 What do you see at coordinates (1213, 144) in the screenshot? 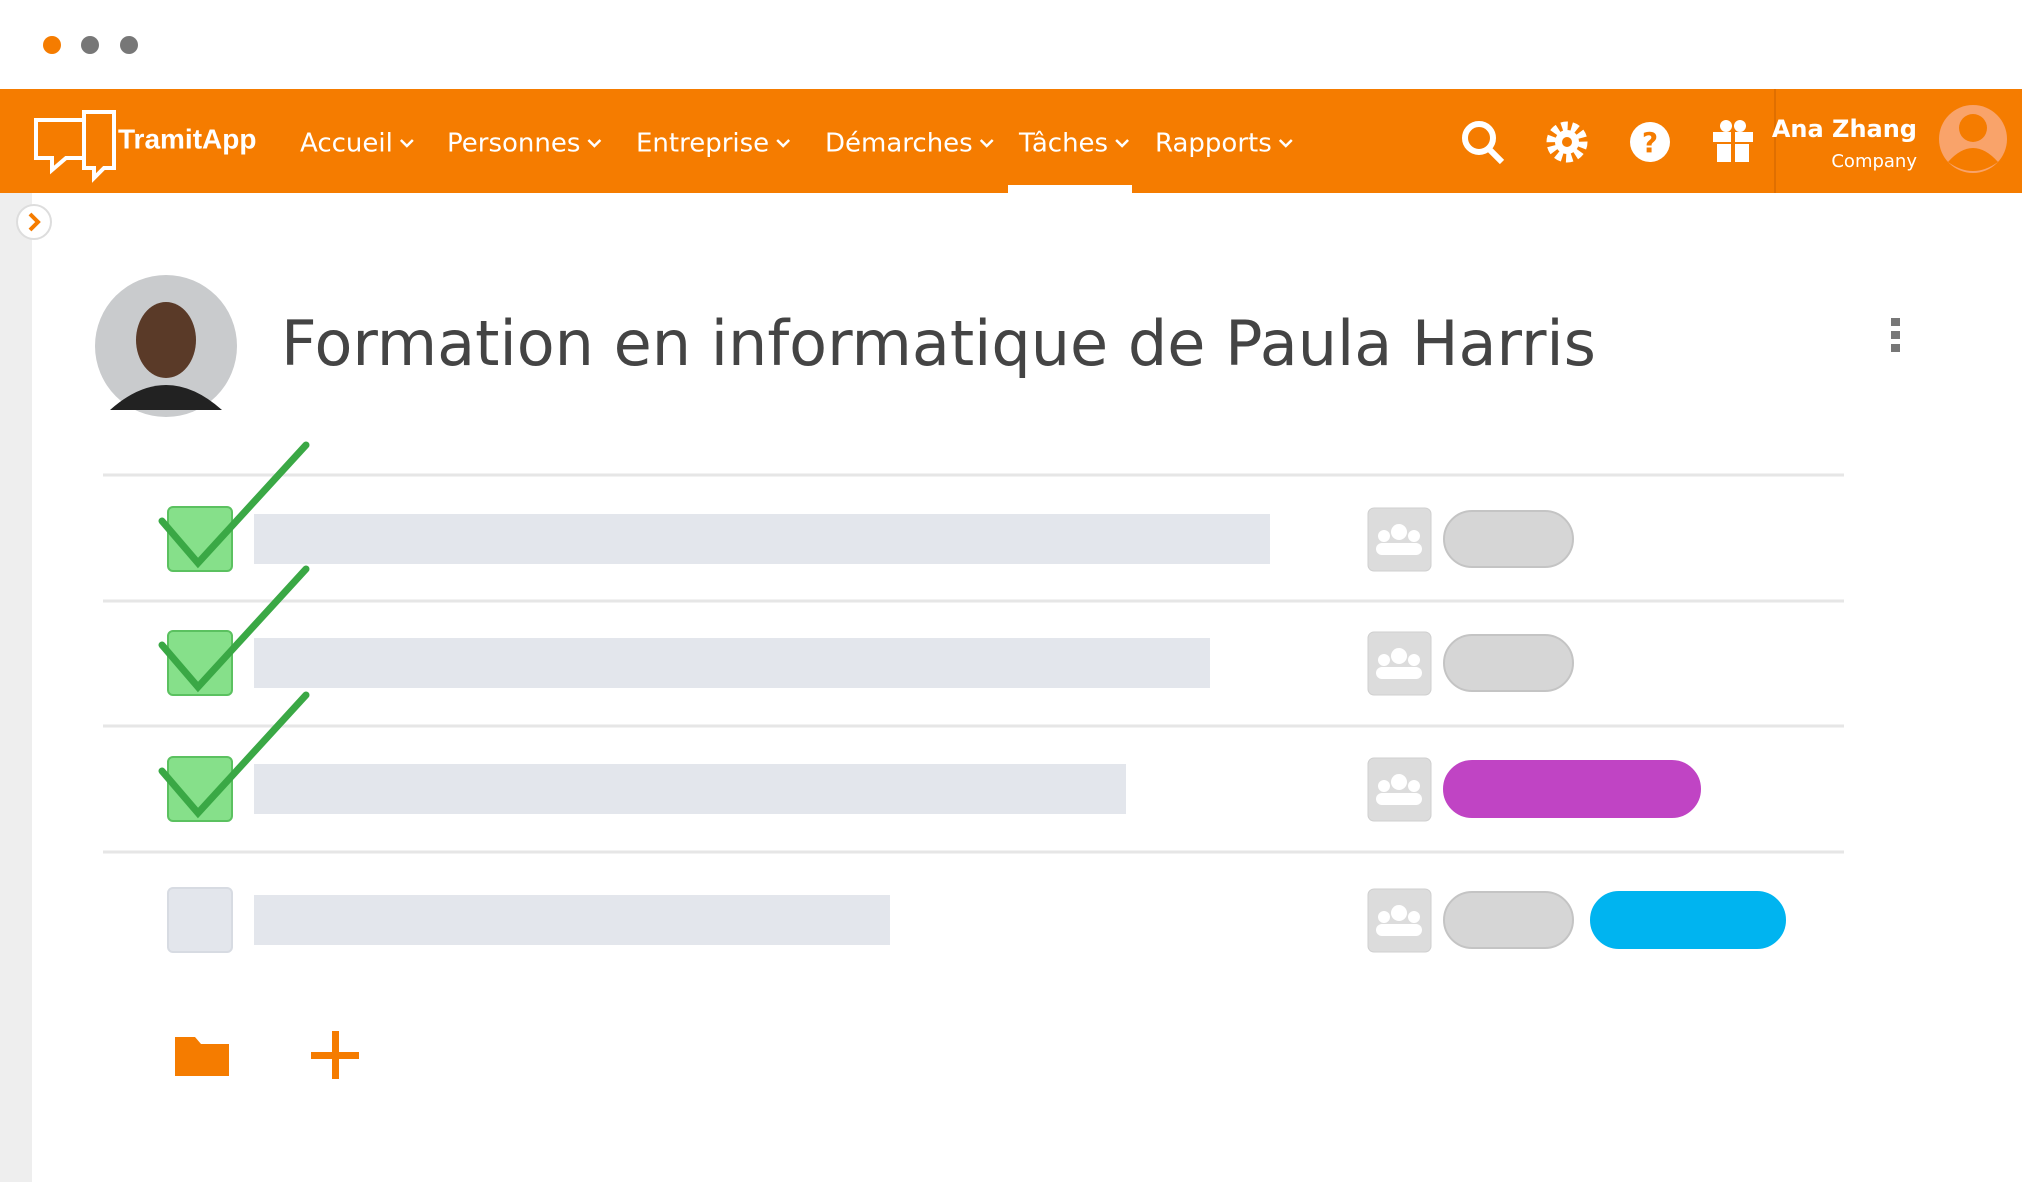
I see `nav-item: Rapports` at bounding box center [1213, 144].